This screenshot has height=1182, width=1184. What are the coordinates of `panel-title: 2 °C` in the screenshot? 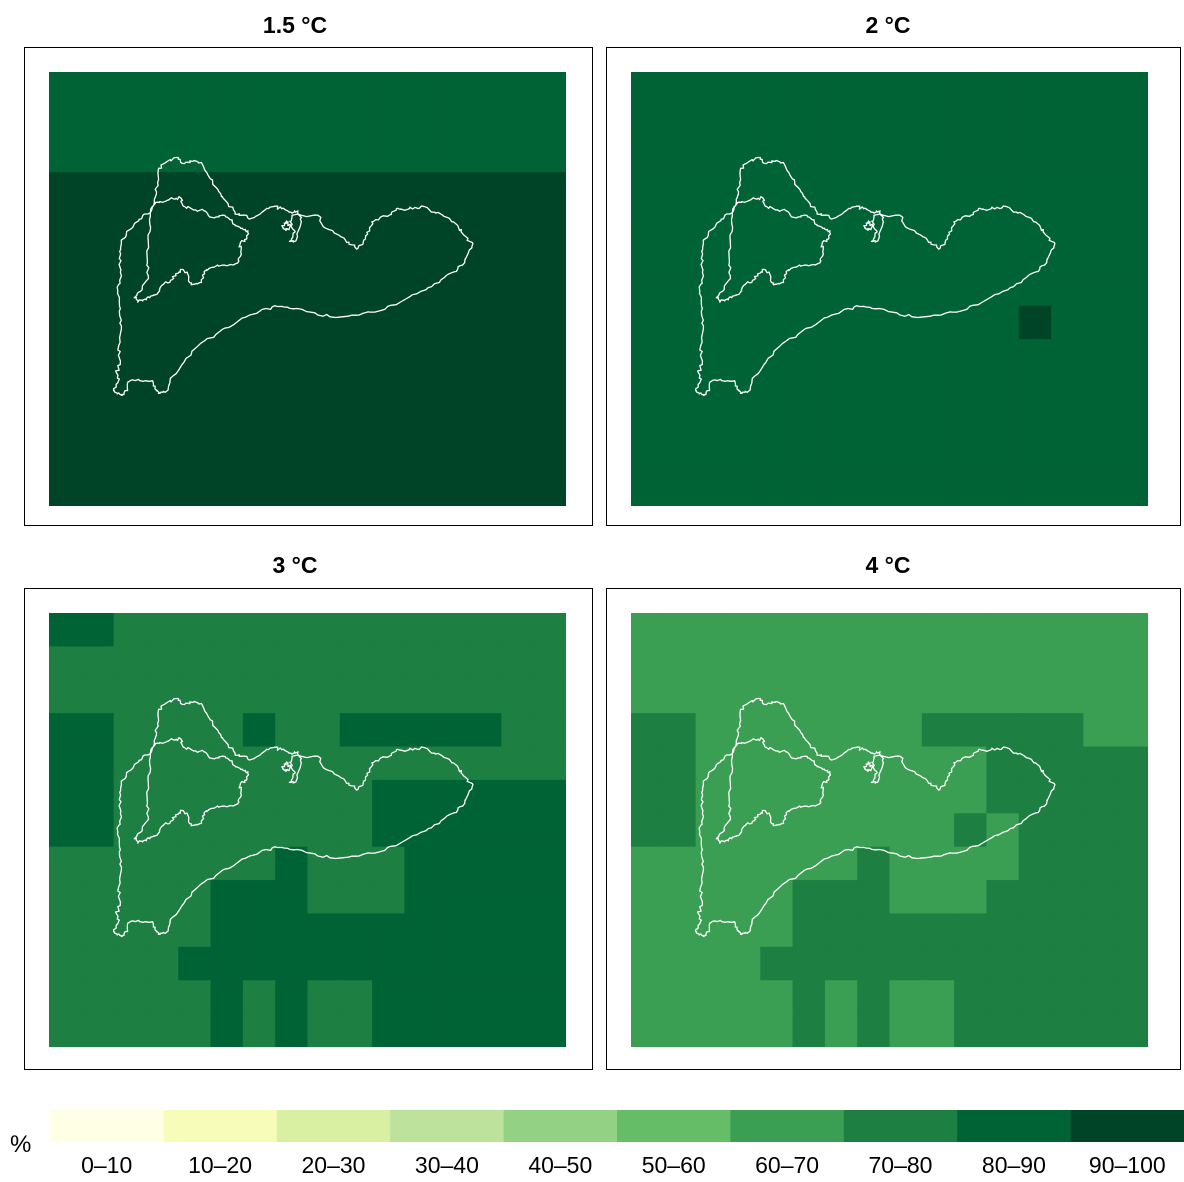 It's located at (888, 25).